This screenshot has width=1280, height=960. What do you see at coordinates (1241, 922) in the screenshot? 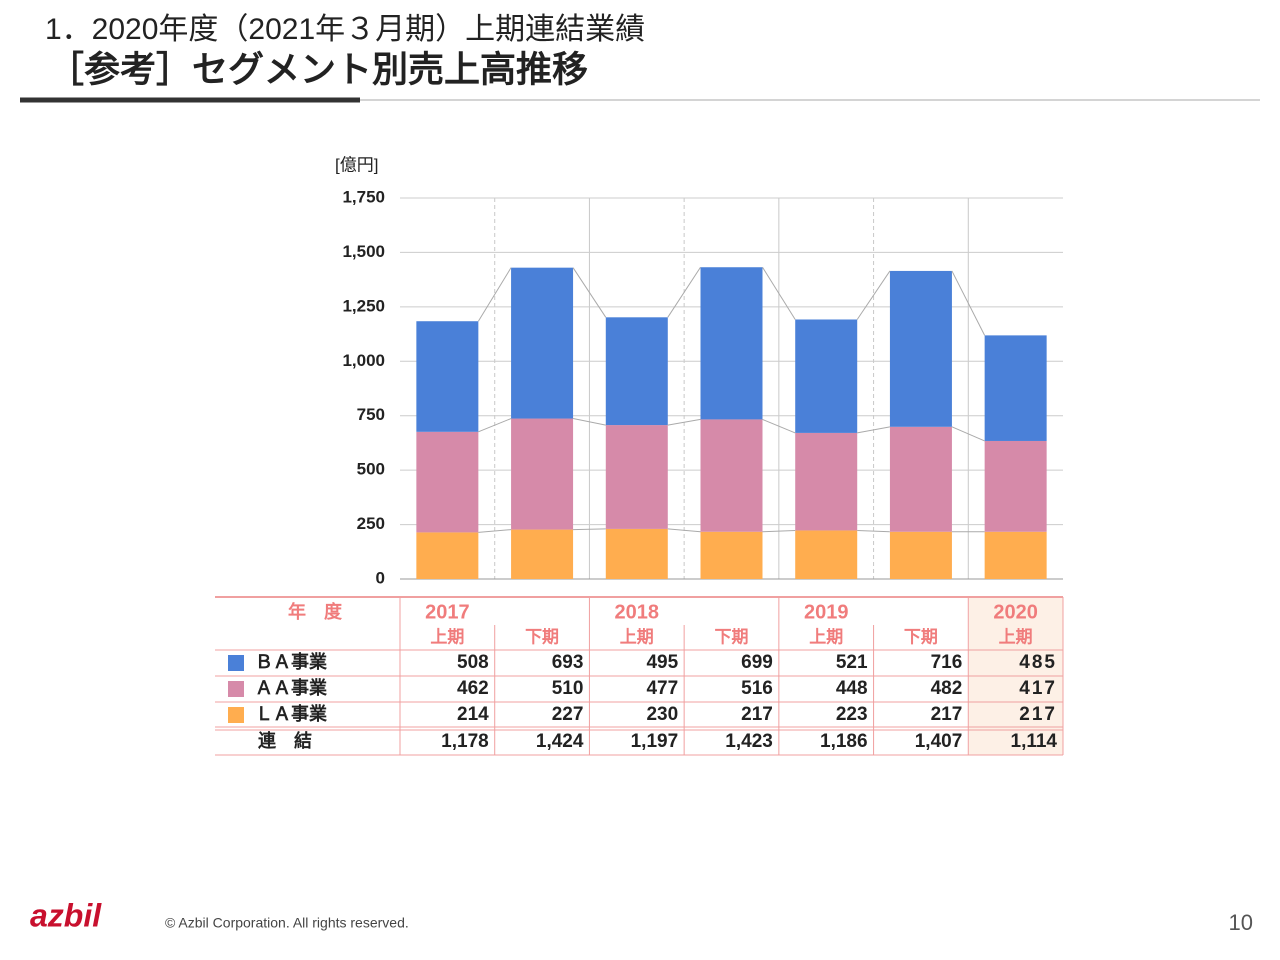
I see `page-number: 10` at bounding box center [1241, 922].